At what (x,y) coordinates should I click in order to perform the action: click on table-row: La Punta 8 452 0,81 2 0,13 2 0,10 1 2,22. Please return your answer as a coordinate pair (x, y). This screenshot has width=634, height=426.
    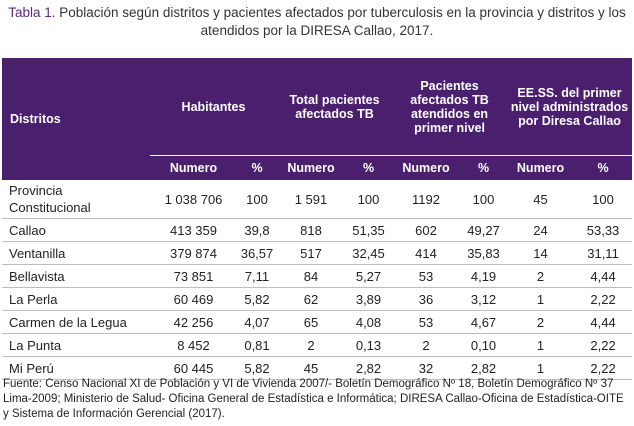
    Looking at the image, I should click on (317, 345).